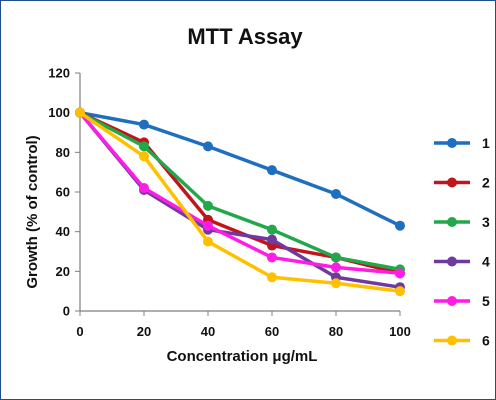 Image resolution: width=496 pixels, height=400 pixels. What do you see at coordinates (63, 231) in the screenshot?
I see `y-tick-label: 40` at bounding box center [63, 231].